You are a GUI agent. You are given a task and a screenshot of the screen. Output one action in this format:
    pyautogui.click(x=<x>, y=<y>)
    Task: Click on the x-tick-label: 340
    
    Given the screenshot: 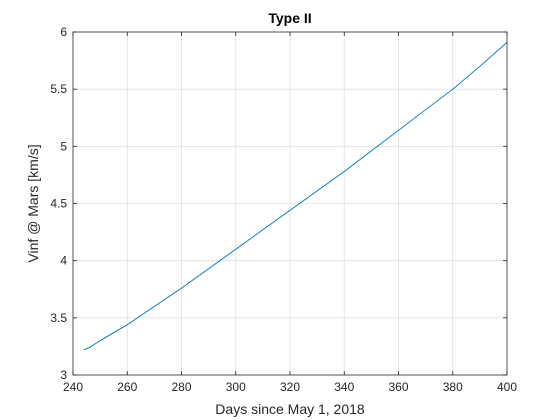 What is the action you would take?
    pyautogui.click(x=344, y=387)
    